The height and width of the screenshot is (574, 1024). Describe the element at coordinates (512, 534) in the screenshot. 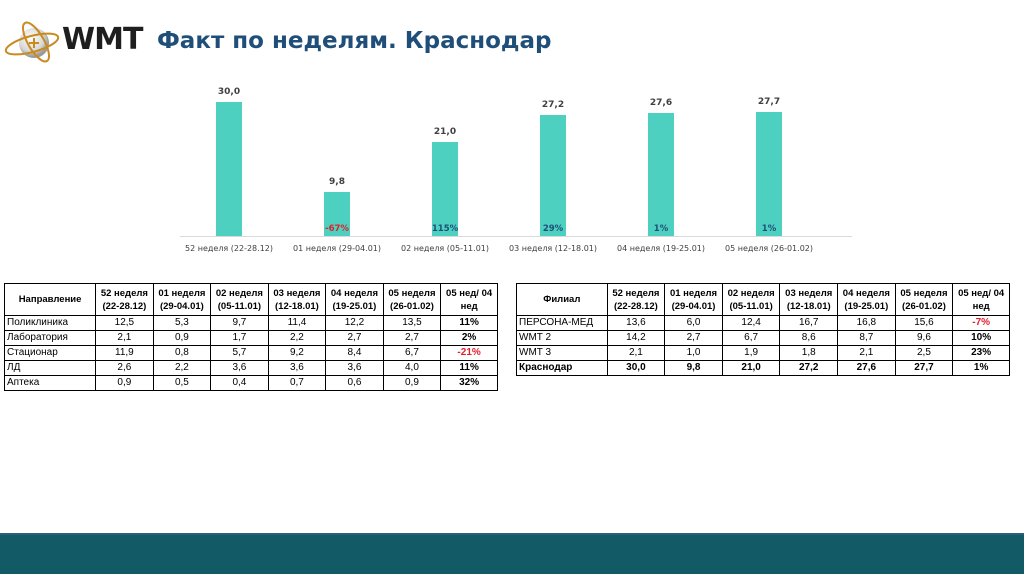

I see `footer-divider` at that location.